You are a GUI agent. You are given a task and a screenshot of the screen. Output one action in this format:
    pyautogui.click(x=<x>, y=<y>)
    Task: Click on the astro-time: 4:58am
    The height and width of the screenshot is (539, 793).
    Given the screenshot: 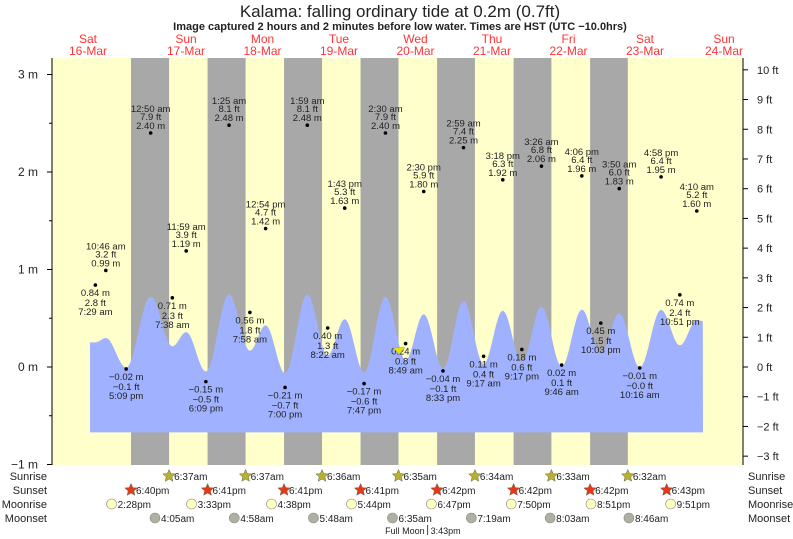 What is the action you would take?
    pyautogui.click(x=256, y=519)
    